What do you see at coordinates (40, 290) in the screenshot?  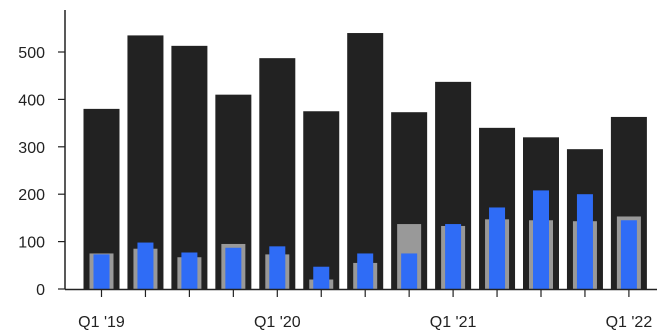 I see `y-tick-label-0: 0` at bounding box center [40, 290].